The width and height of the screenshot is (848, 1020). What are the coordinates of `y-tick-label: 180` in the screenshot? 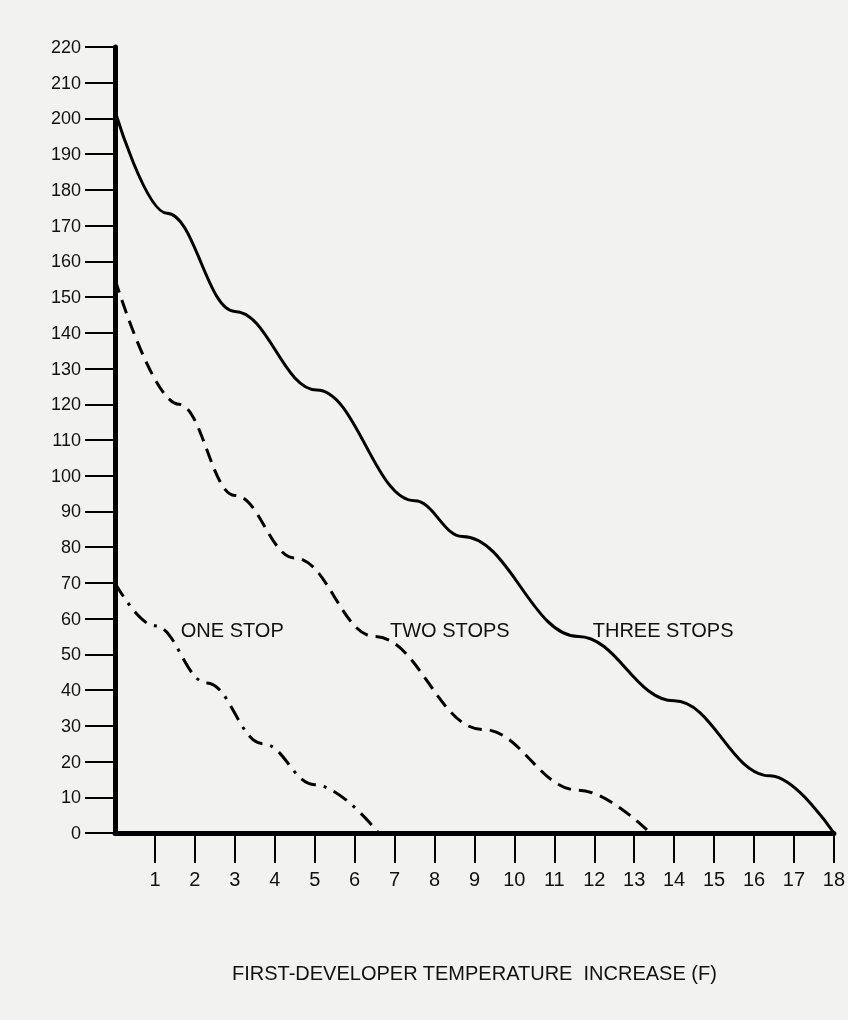 It's located at (65, 189).